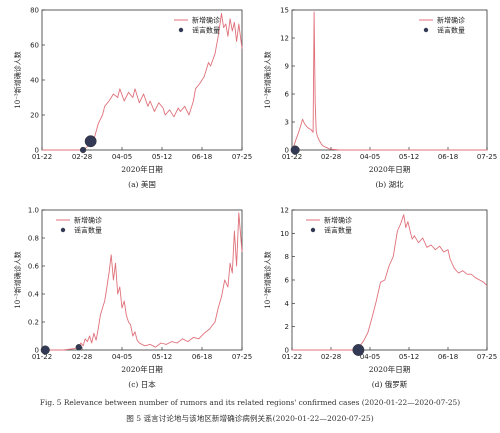 The width and height of the screenshot is (500, 433). Describe the element at coordinates (287, 304) in the screenshot. I see `y-tick-label: 4` at that location.